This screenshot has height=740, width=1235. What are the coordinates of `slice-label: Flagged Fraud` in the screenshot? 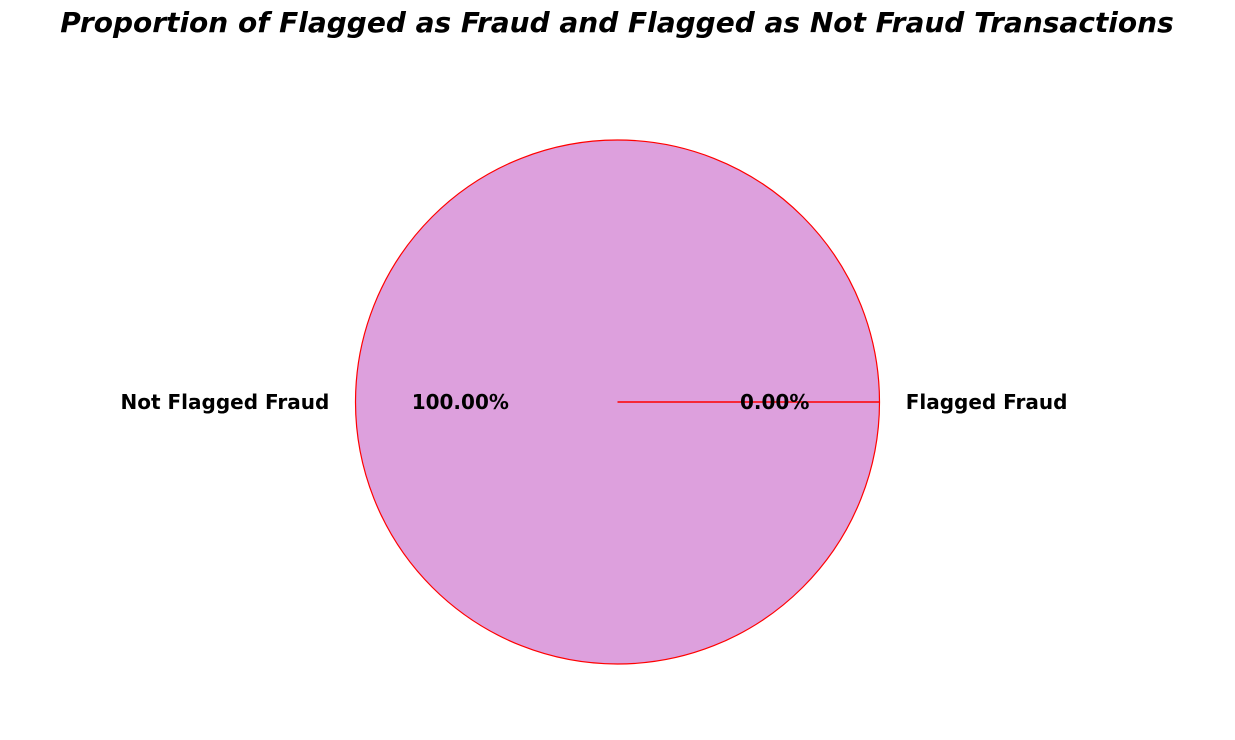 It's located at (987, 402).